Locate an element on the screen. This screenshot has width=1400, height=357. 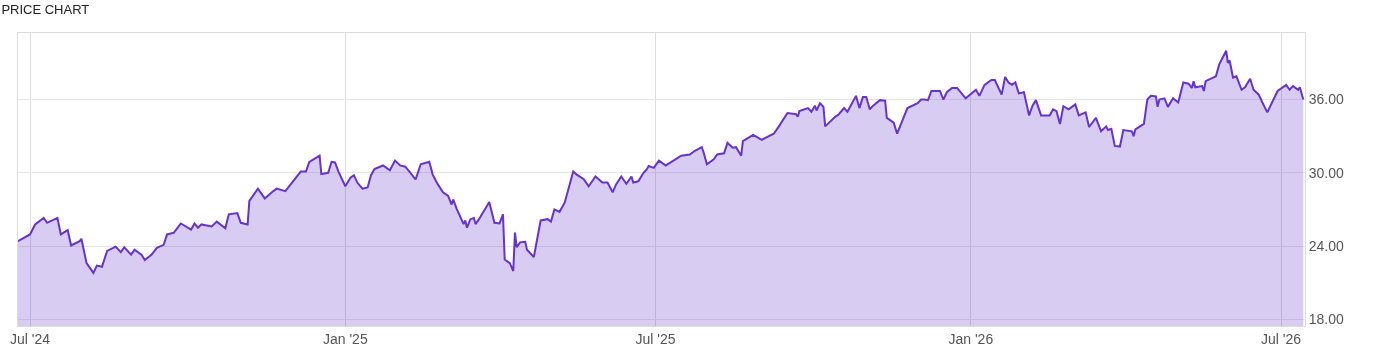
chart-title: PRICE CHART is located at coordinates (45, 10).